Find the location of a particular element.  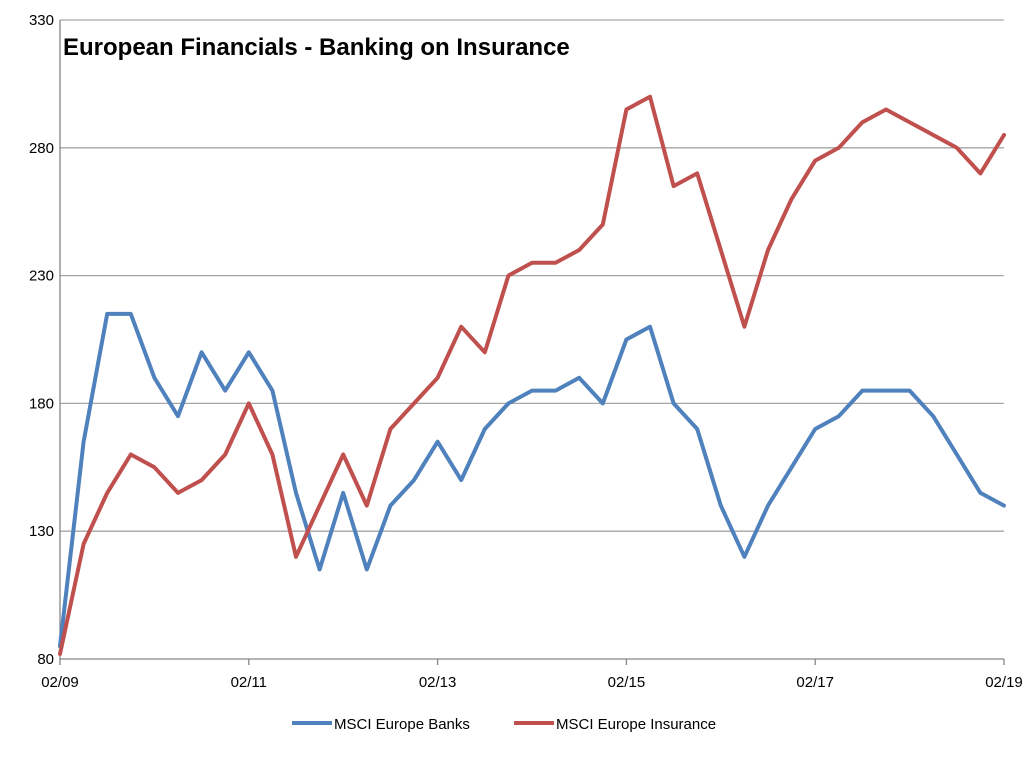

legend-label-insurance: MSCI Europe Insurance is located at coordinates (636, 724).